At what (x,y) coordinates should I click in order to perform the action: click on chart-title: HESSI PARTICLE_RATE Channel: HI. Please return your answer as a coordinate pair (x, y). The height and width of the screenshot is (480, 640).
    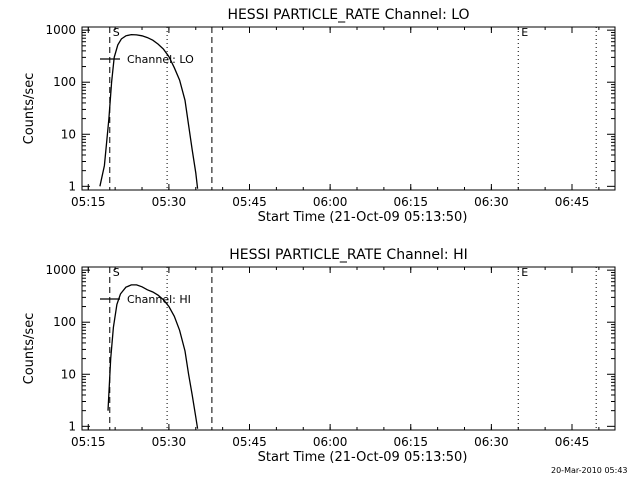
    Looking at the image, I should click on (348, 255).